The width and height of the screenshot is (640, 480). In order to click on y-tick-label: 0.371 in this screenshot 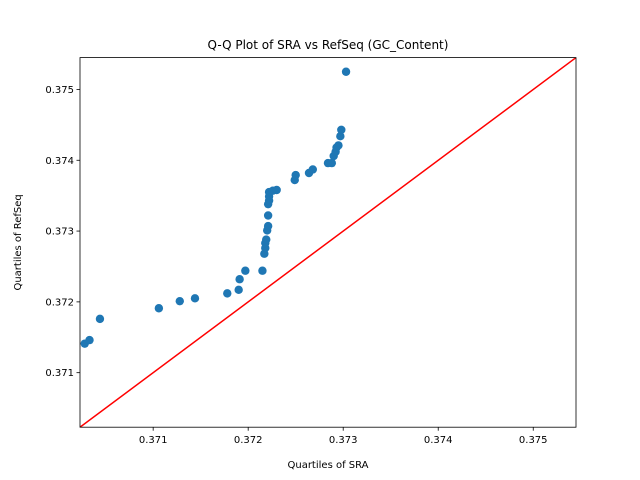, I will do `click(59, 373)`.